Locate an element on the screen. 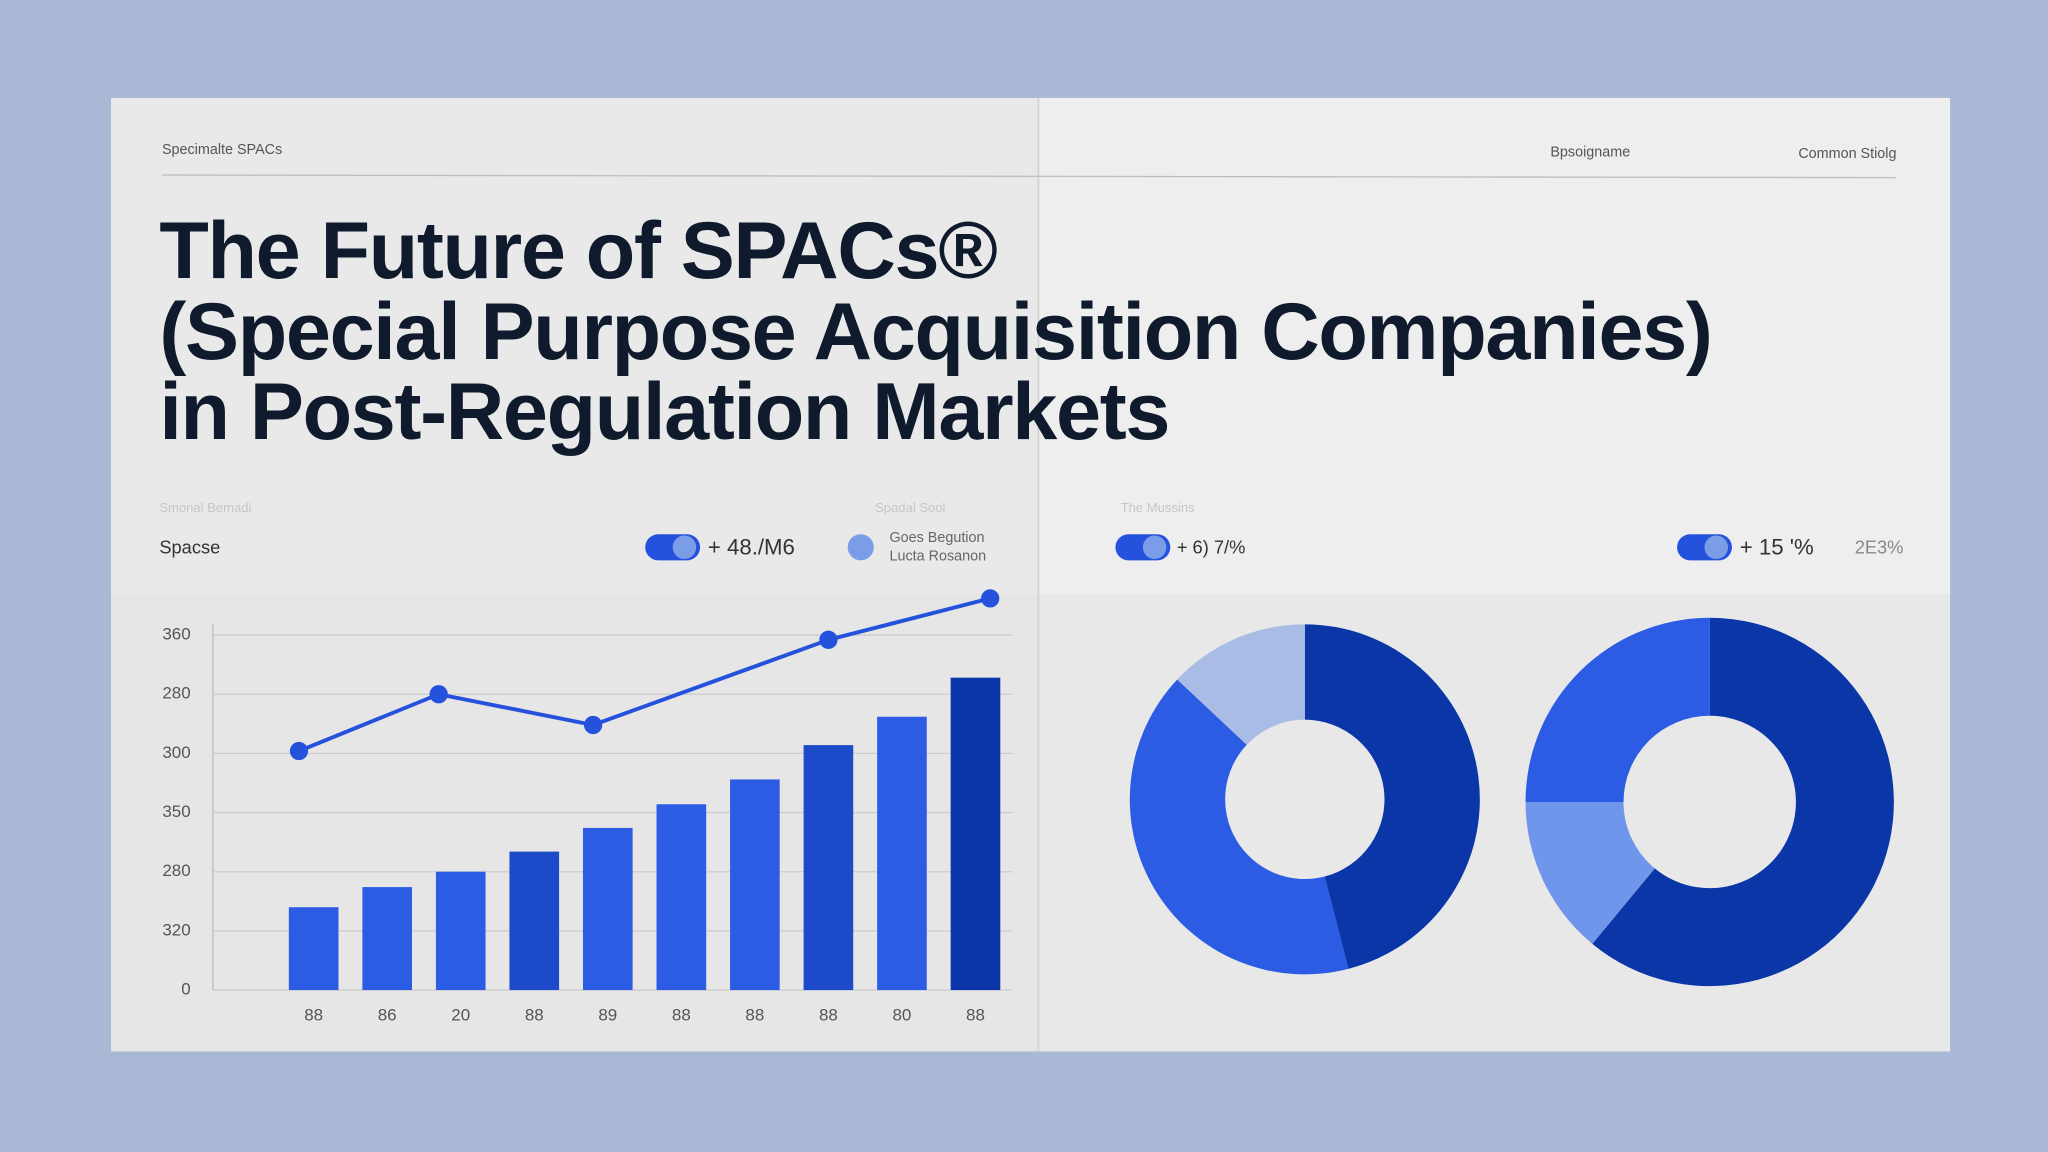 The height and width of the screenshot is (1152, 2048). caption: The Mussins is located at coordinates (1158, 507).